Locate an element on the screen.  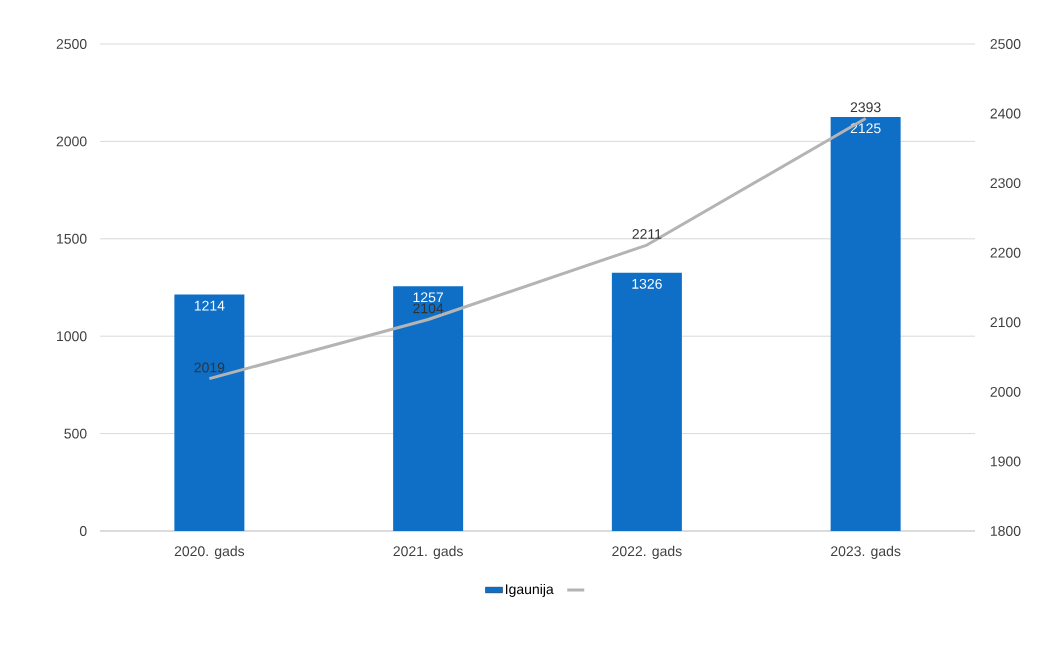
y2-tick-label: 2500 is located at coordinates (1005, 44).